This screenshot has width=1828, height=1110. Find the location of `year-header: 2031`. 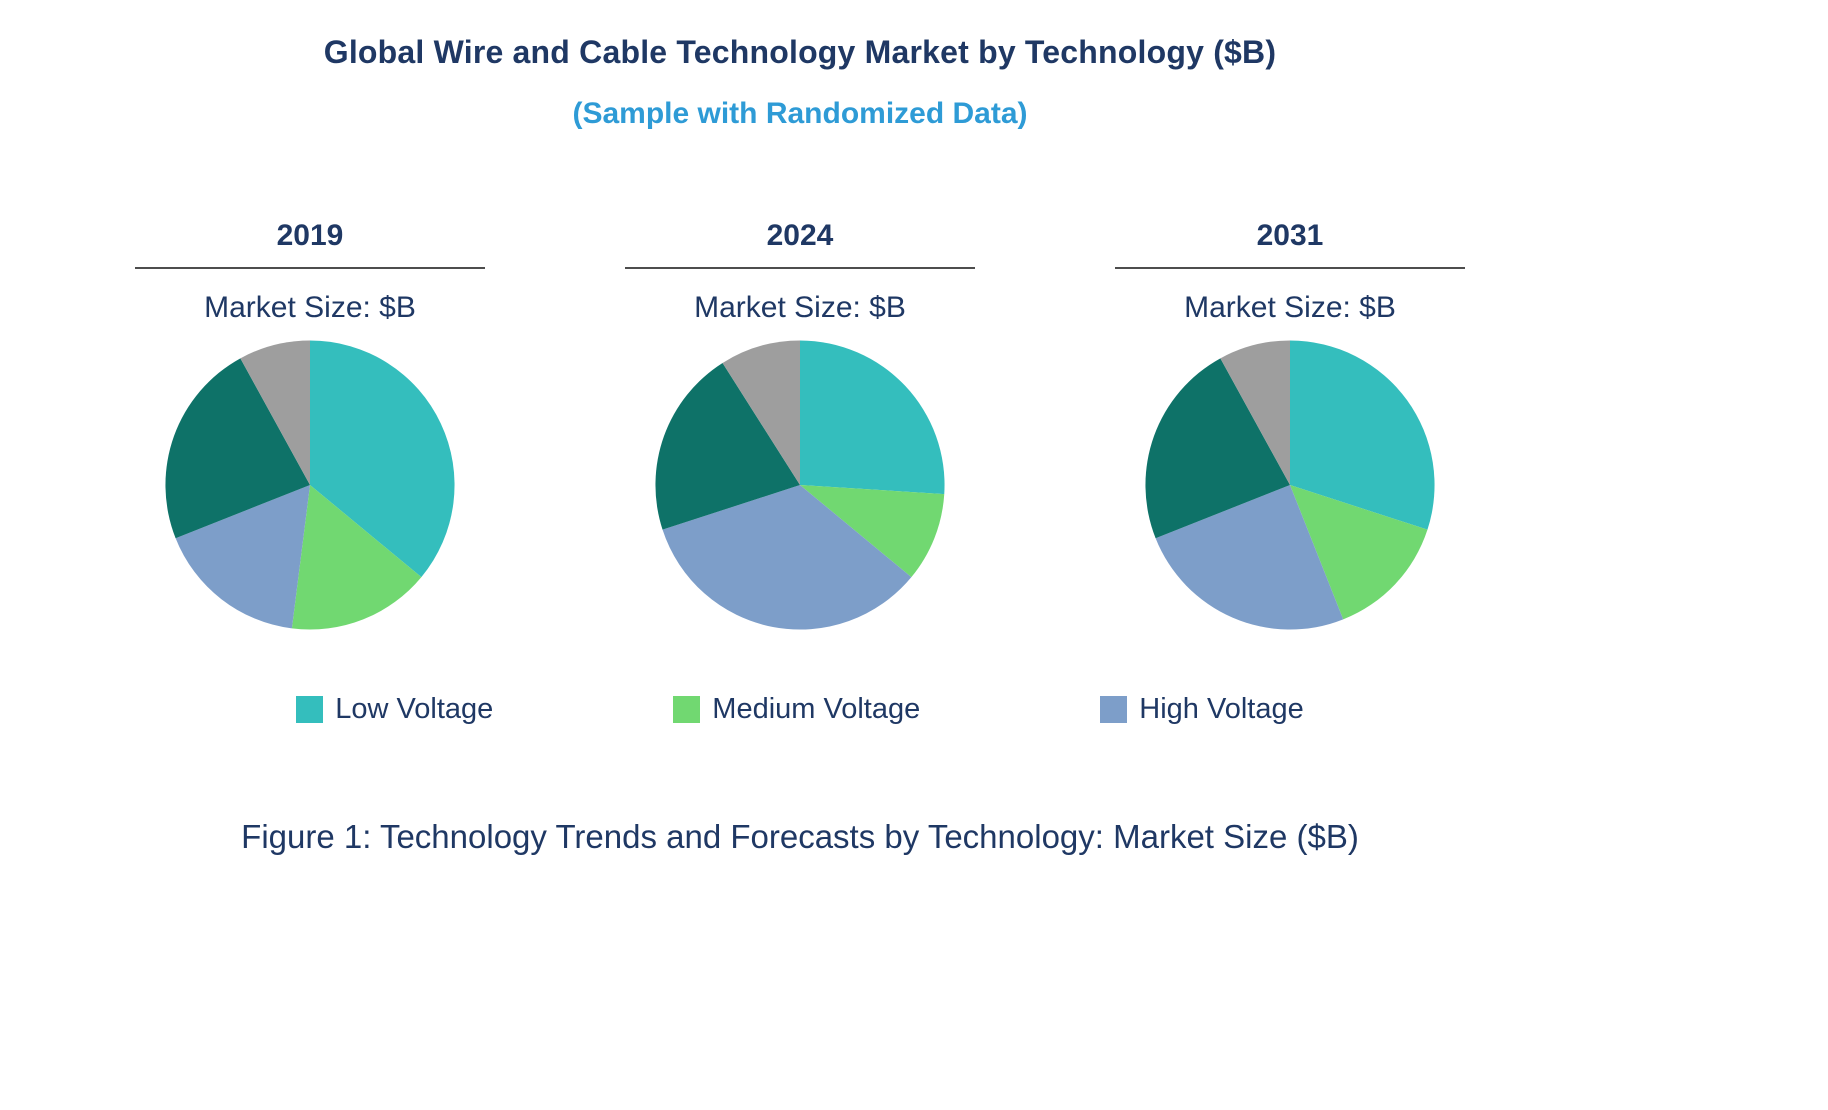

year-header: 2031 is located at coordinates (1290, 244).